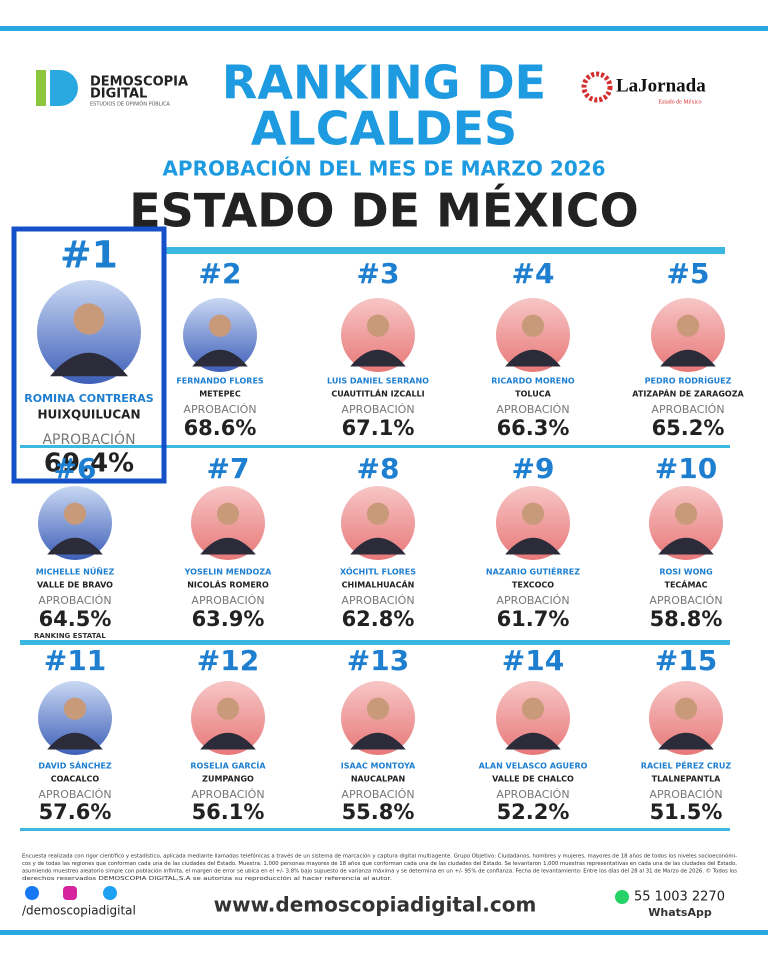 Image resolution: width=768 pixels, height=960 pixels. What do you see at coordinates (32, 893) in the screenshot?
I see `facebook-icon` at bounding box center [32, 893].